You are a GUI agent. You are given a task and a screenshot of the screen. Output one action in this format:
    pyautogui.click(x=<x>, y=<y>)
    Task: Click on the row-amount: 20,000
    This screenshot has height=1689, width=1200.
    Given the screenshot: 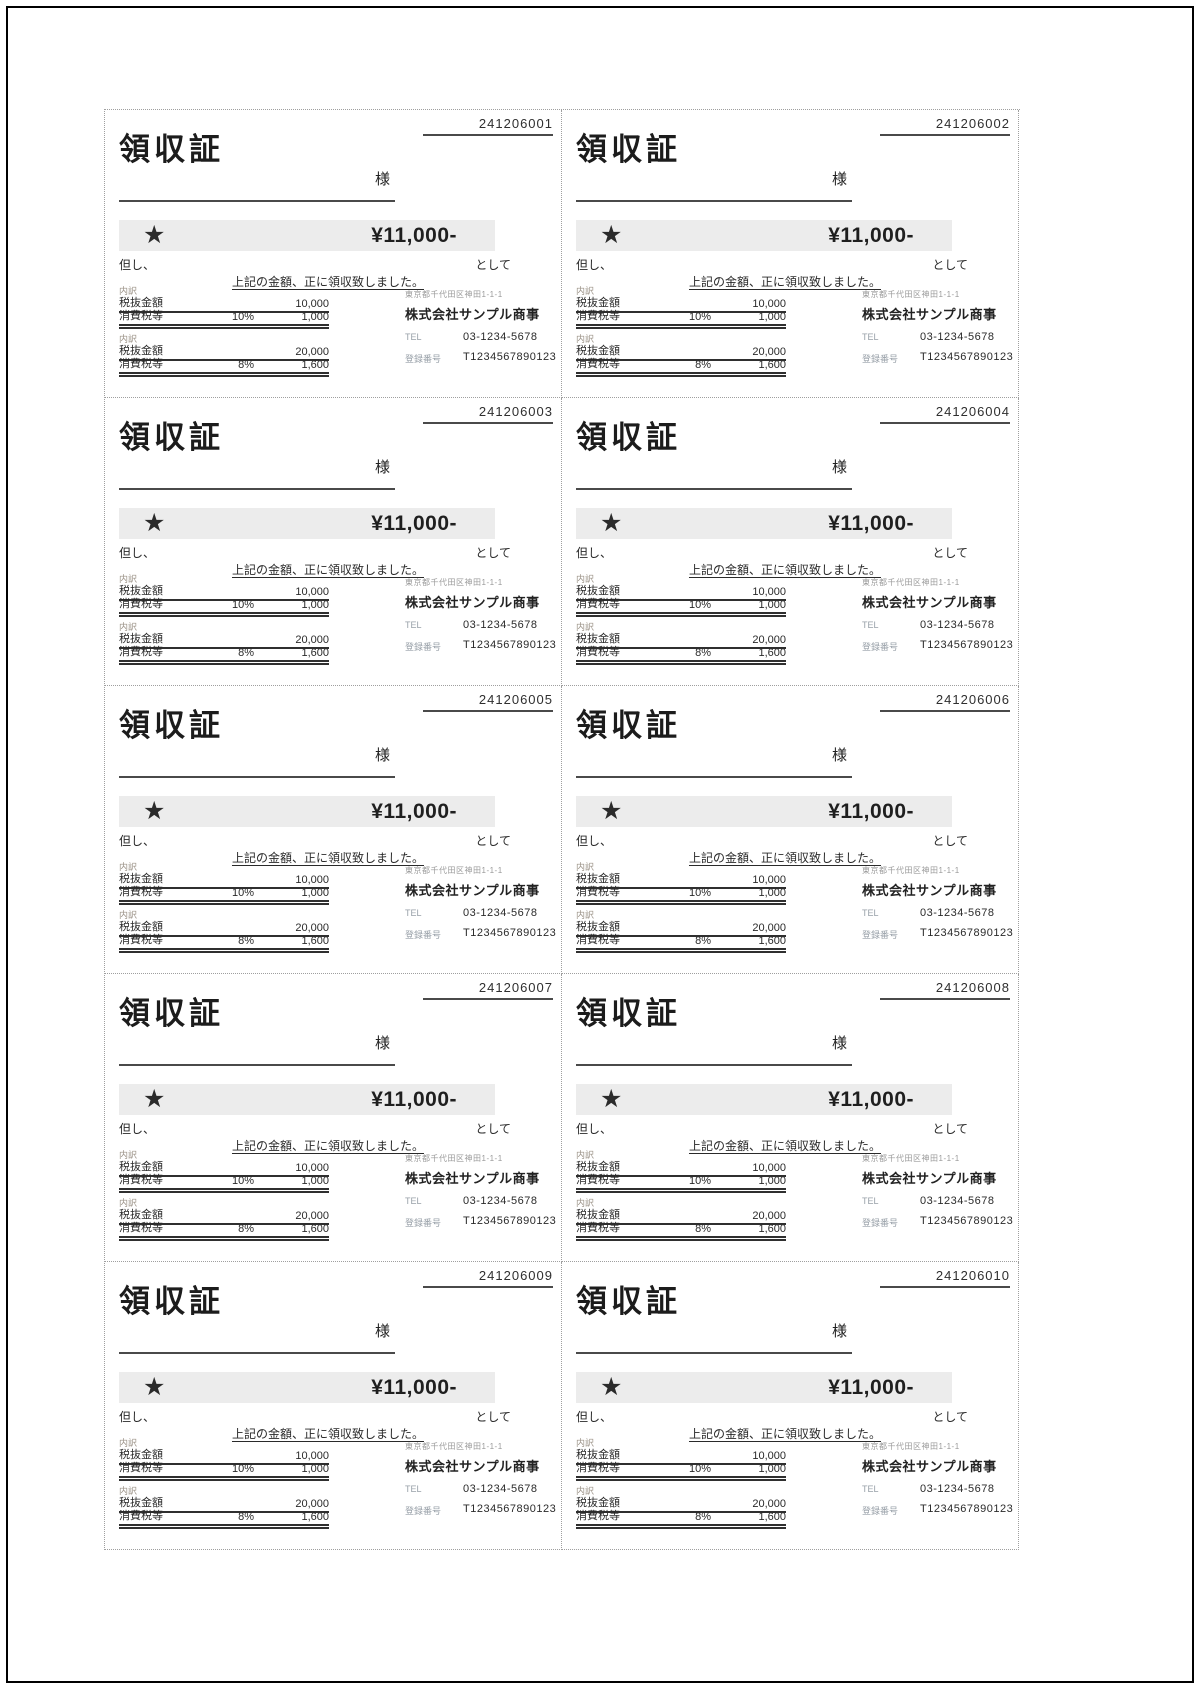 What is the action you would take?
    pyautogui.click(x=312, y=640)
    